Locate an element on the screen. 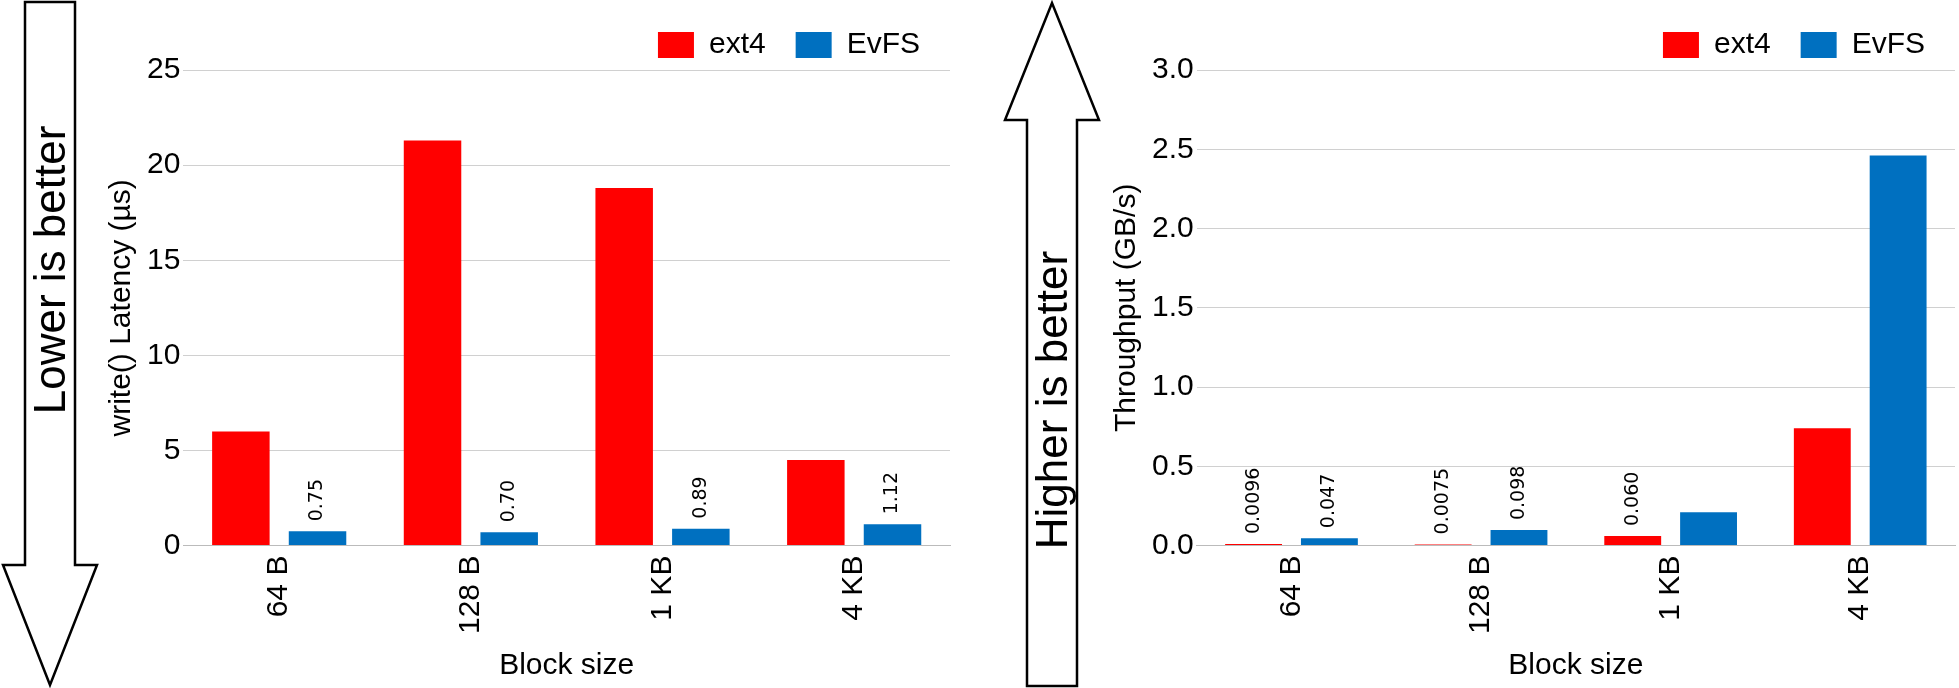 Image resolution: width=1959 pixels, height=688 pixels. y-axis-title: write() Latency (µs) is located at coordinates (120, 308).